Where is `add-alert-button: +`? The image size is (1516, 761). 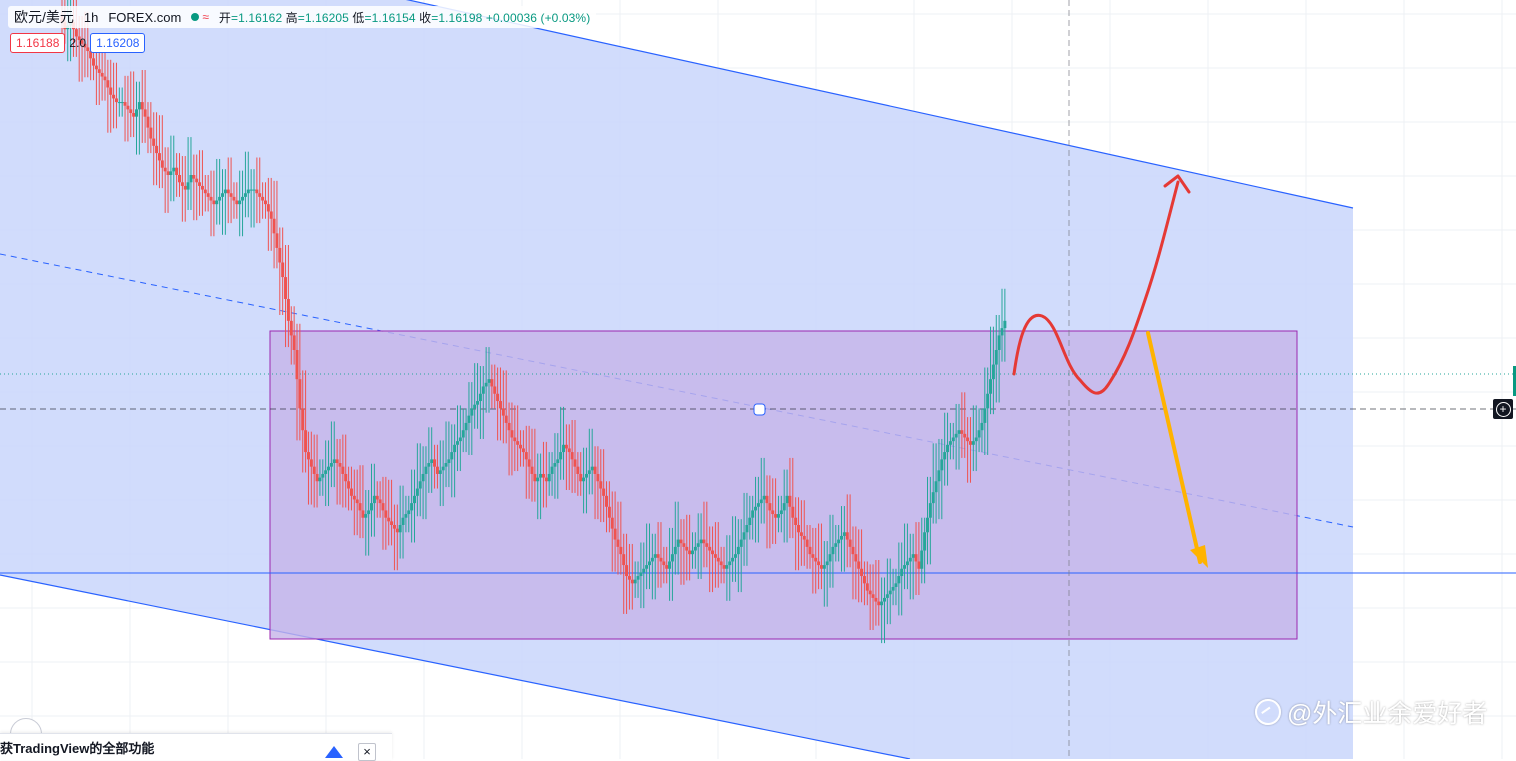
add-alert-button: + is located at coordinates (1503, 409).